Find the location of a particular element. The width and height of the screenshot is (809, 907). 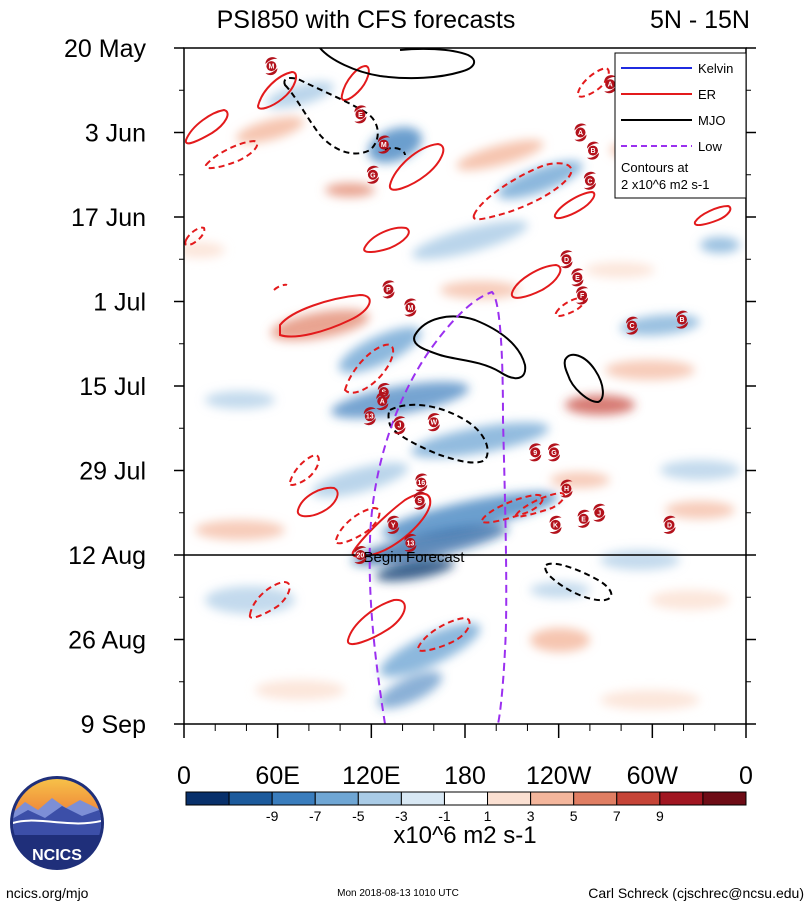

cyclone-marker: W is located at coordinates (433, 422).